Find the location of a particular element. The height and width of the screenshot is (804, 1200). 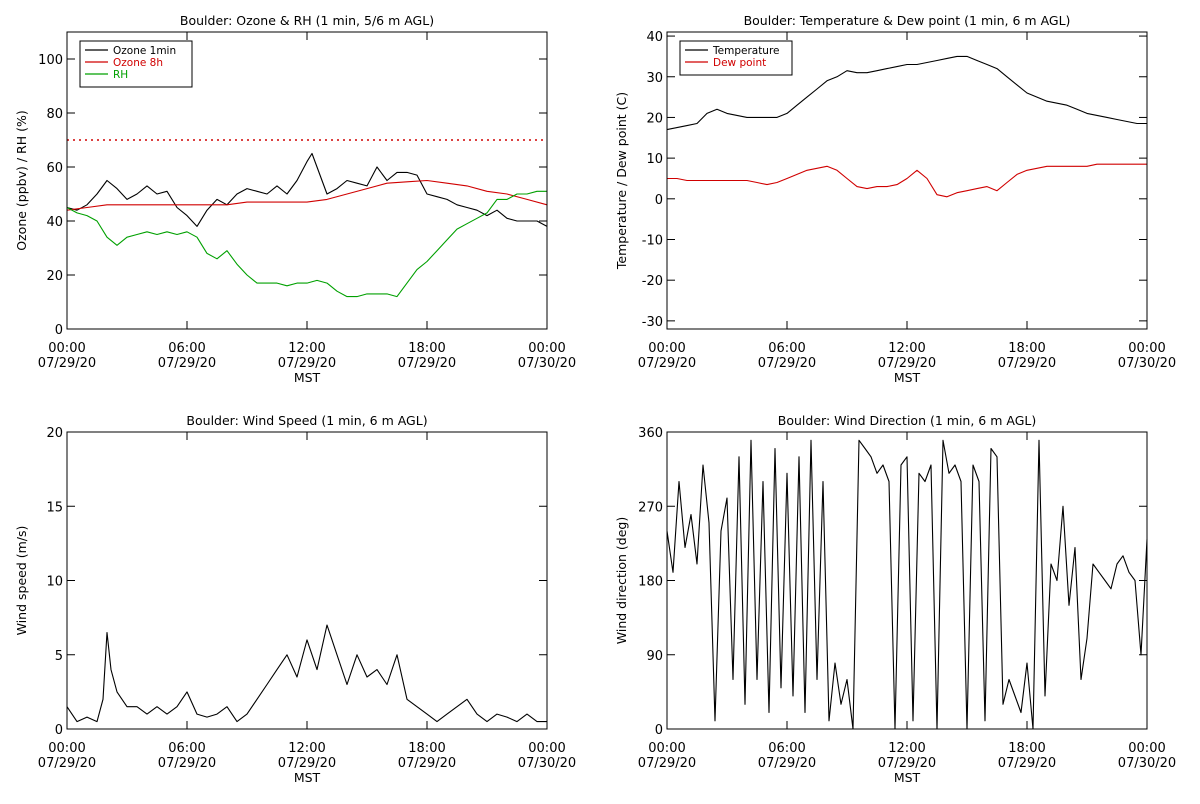

y-tick-label: 100 is located at coordinates (50, 60).